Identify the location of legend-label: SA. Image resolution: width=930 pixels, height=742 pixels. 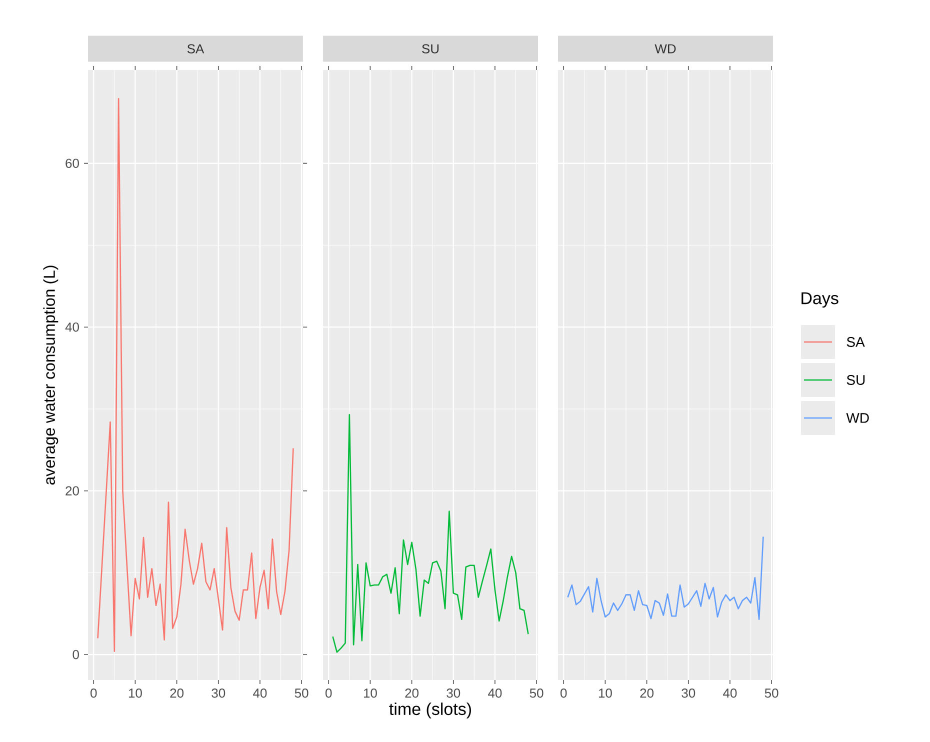
(855, 342).